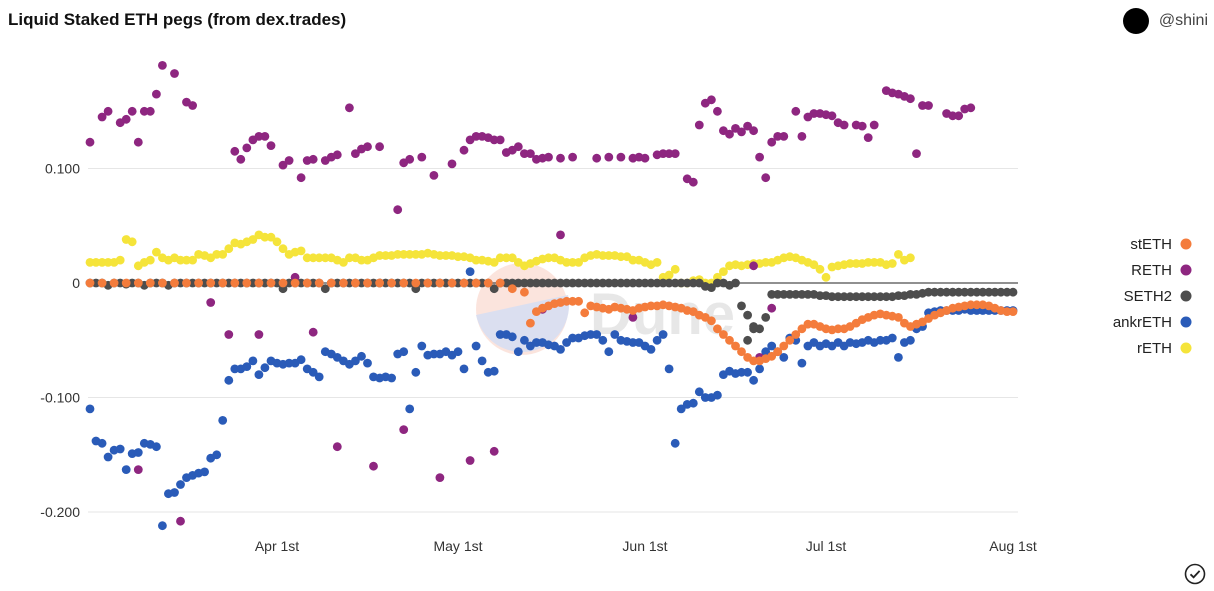  What do you see at coordinates (60, 512) in the screenshot?
I see `y-tick-label: -0.200` at bounding box center [60, 512].